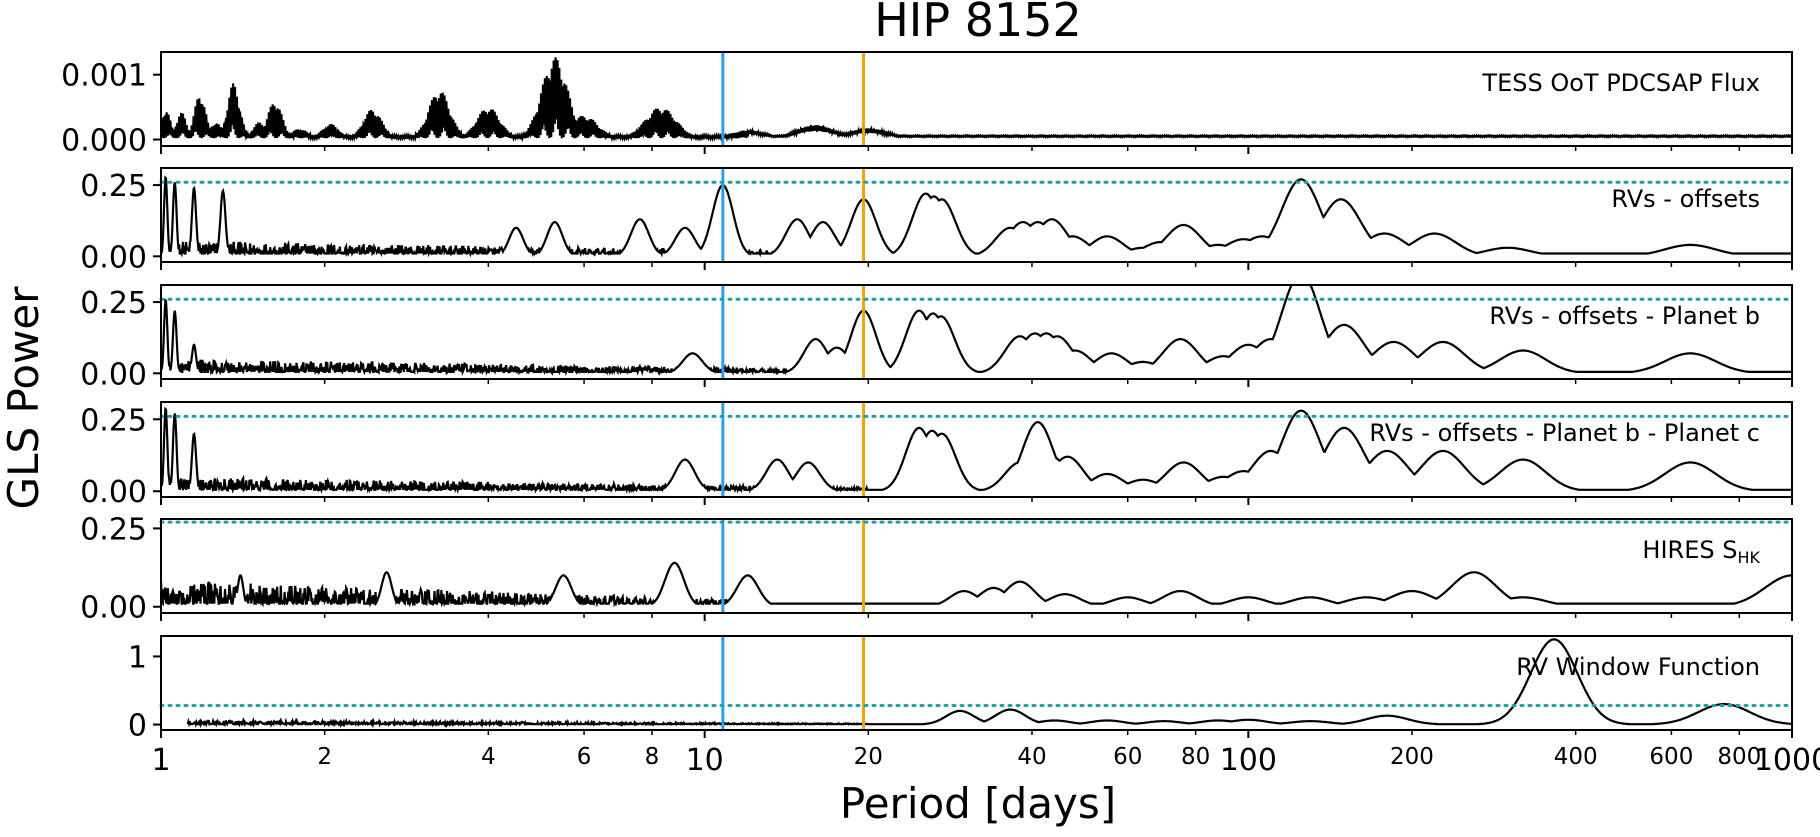 This screenshot has height=837, width=1820. What do you see at coordinates (1412, 757) in the screenshot?
I see `x-tick-label: 200` at bounding box center [1412, 757].